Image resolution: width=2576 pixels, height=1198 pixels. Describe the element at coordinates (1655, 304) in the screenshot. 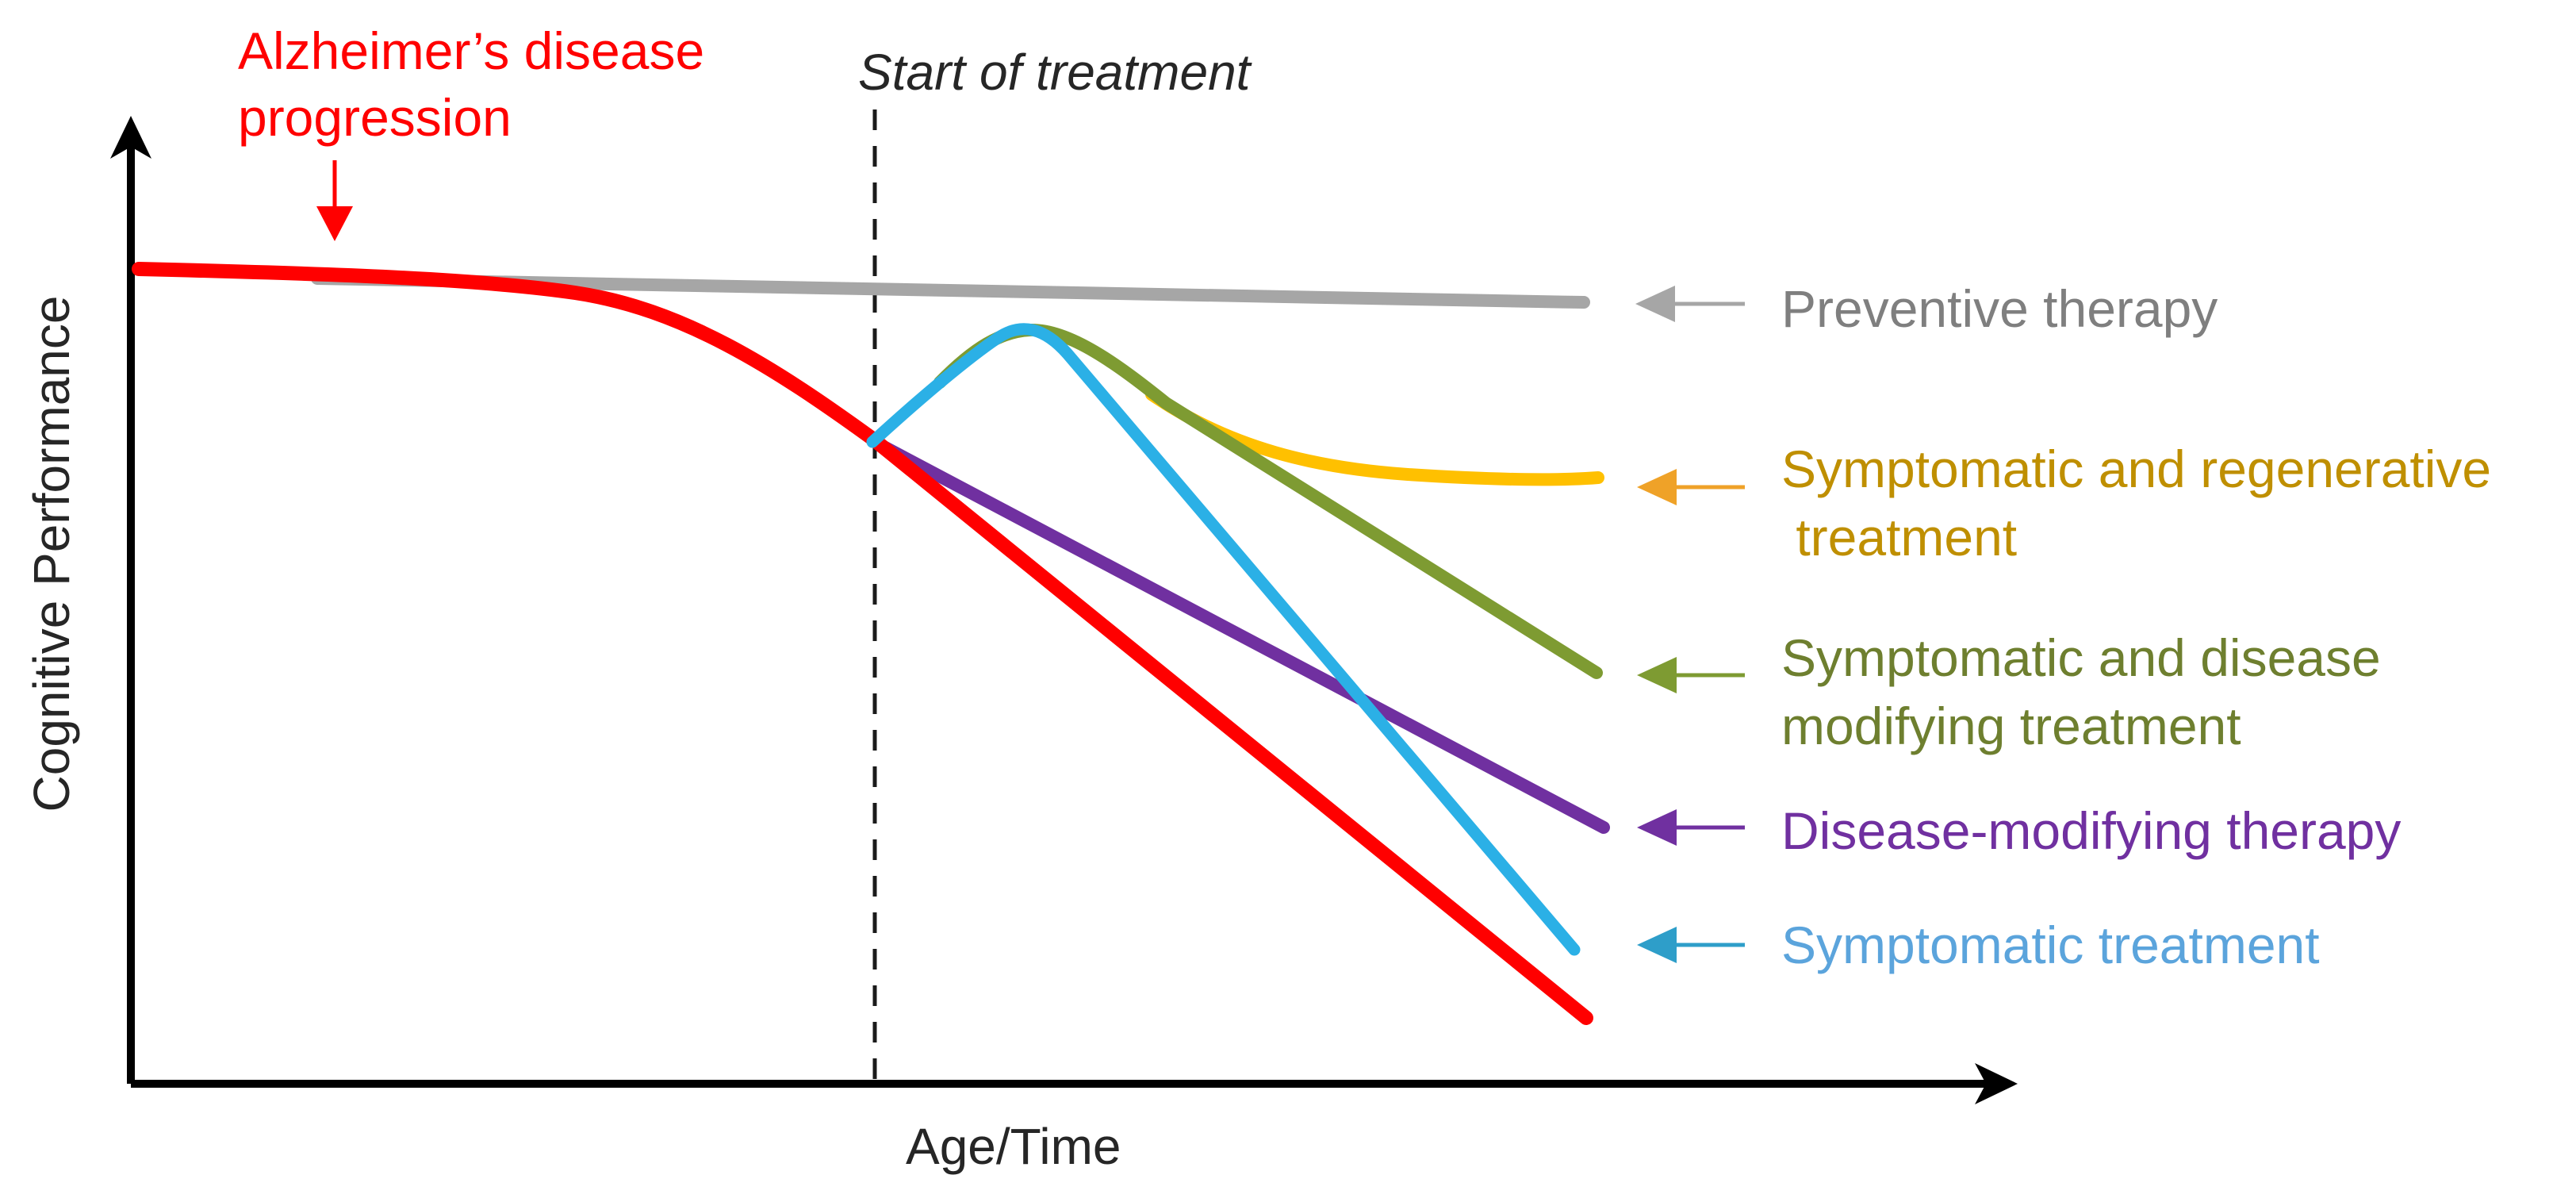

I see `preventive-therapy-arrowhead` at that location.